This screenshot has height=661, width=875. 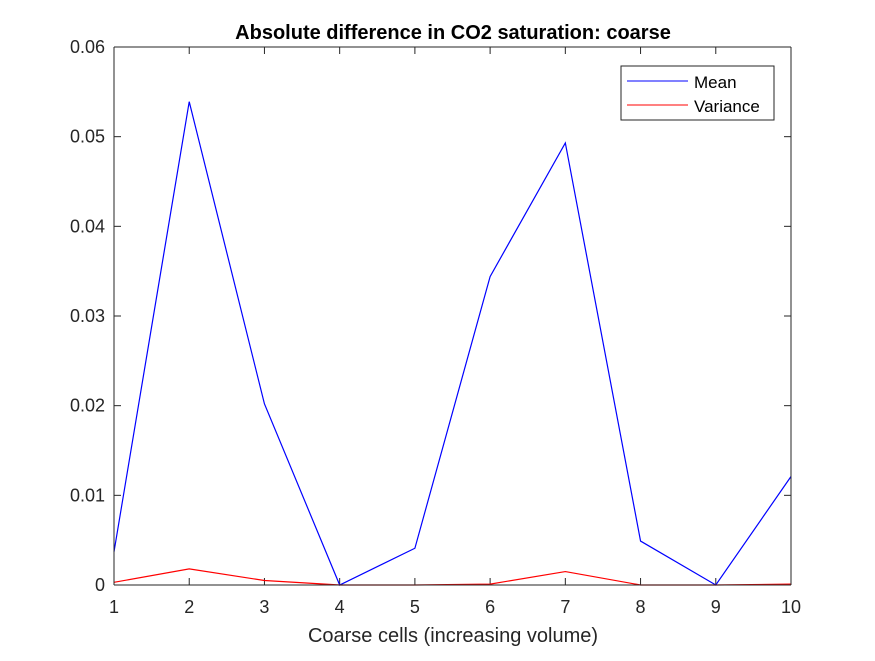 What do you see at coordinates (340, 607) in the screenshot?
I see `x-tick-label: 4` at bounding box center [340, 607].